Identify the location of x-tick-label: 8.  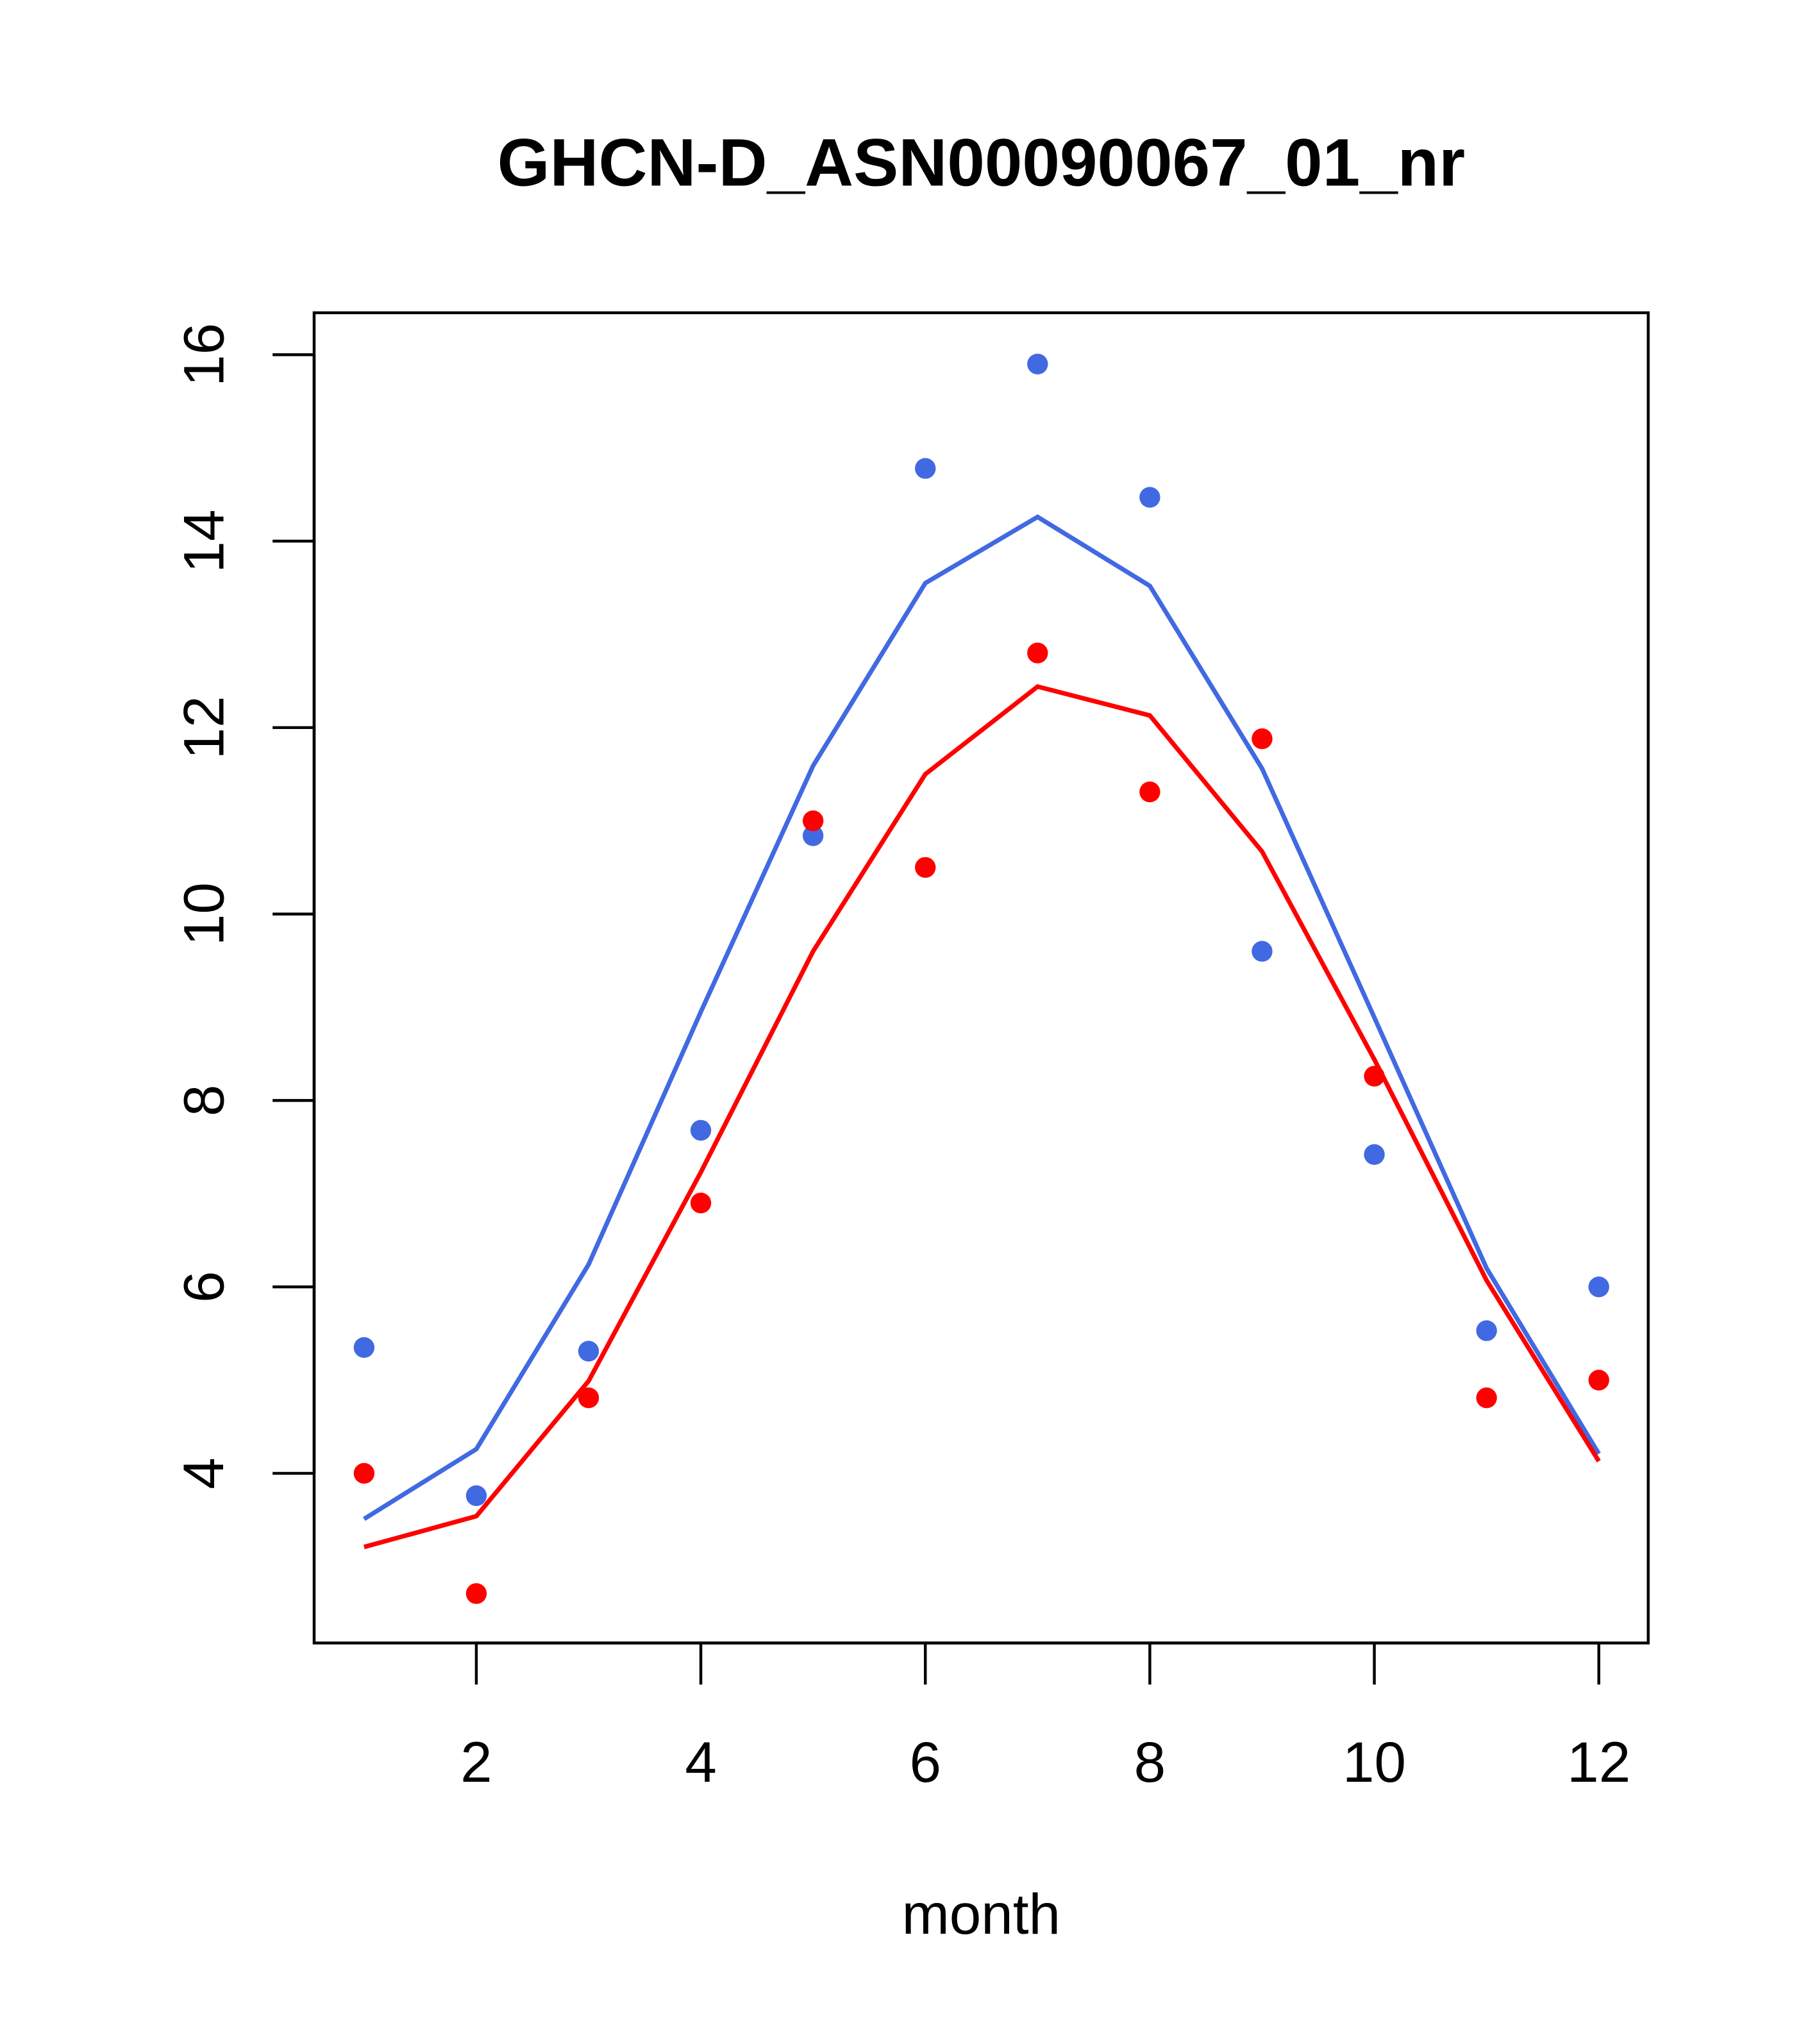
(1150, 1762).